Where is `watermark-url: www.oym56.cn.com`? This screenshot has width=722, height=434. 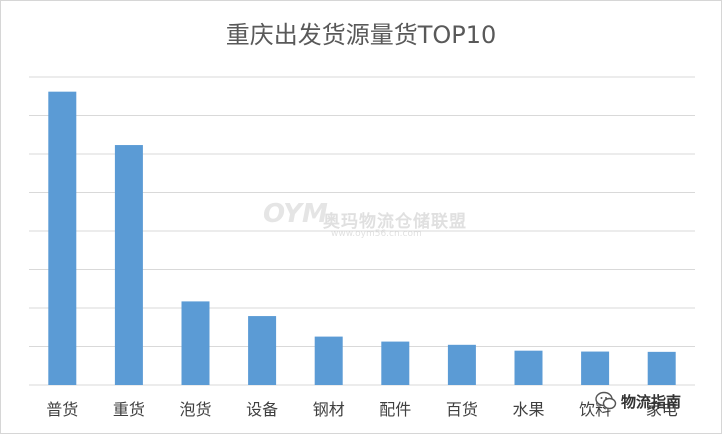 watermark-url: www.oym56.cn.com is located at coordinates (376, 234).